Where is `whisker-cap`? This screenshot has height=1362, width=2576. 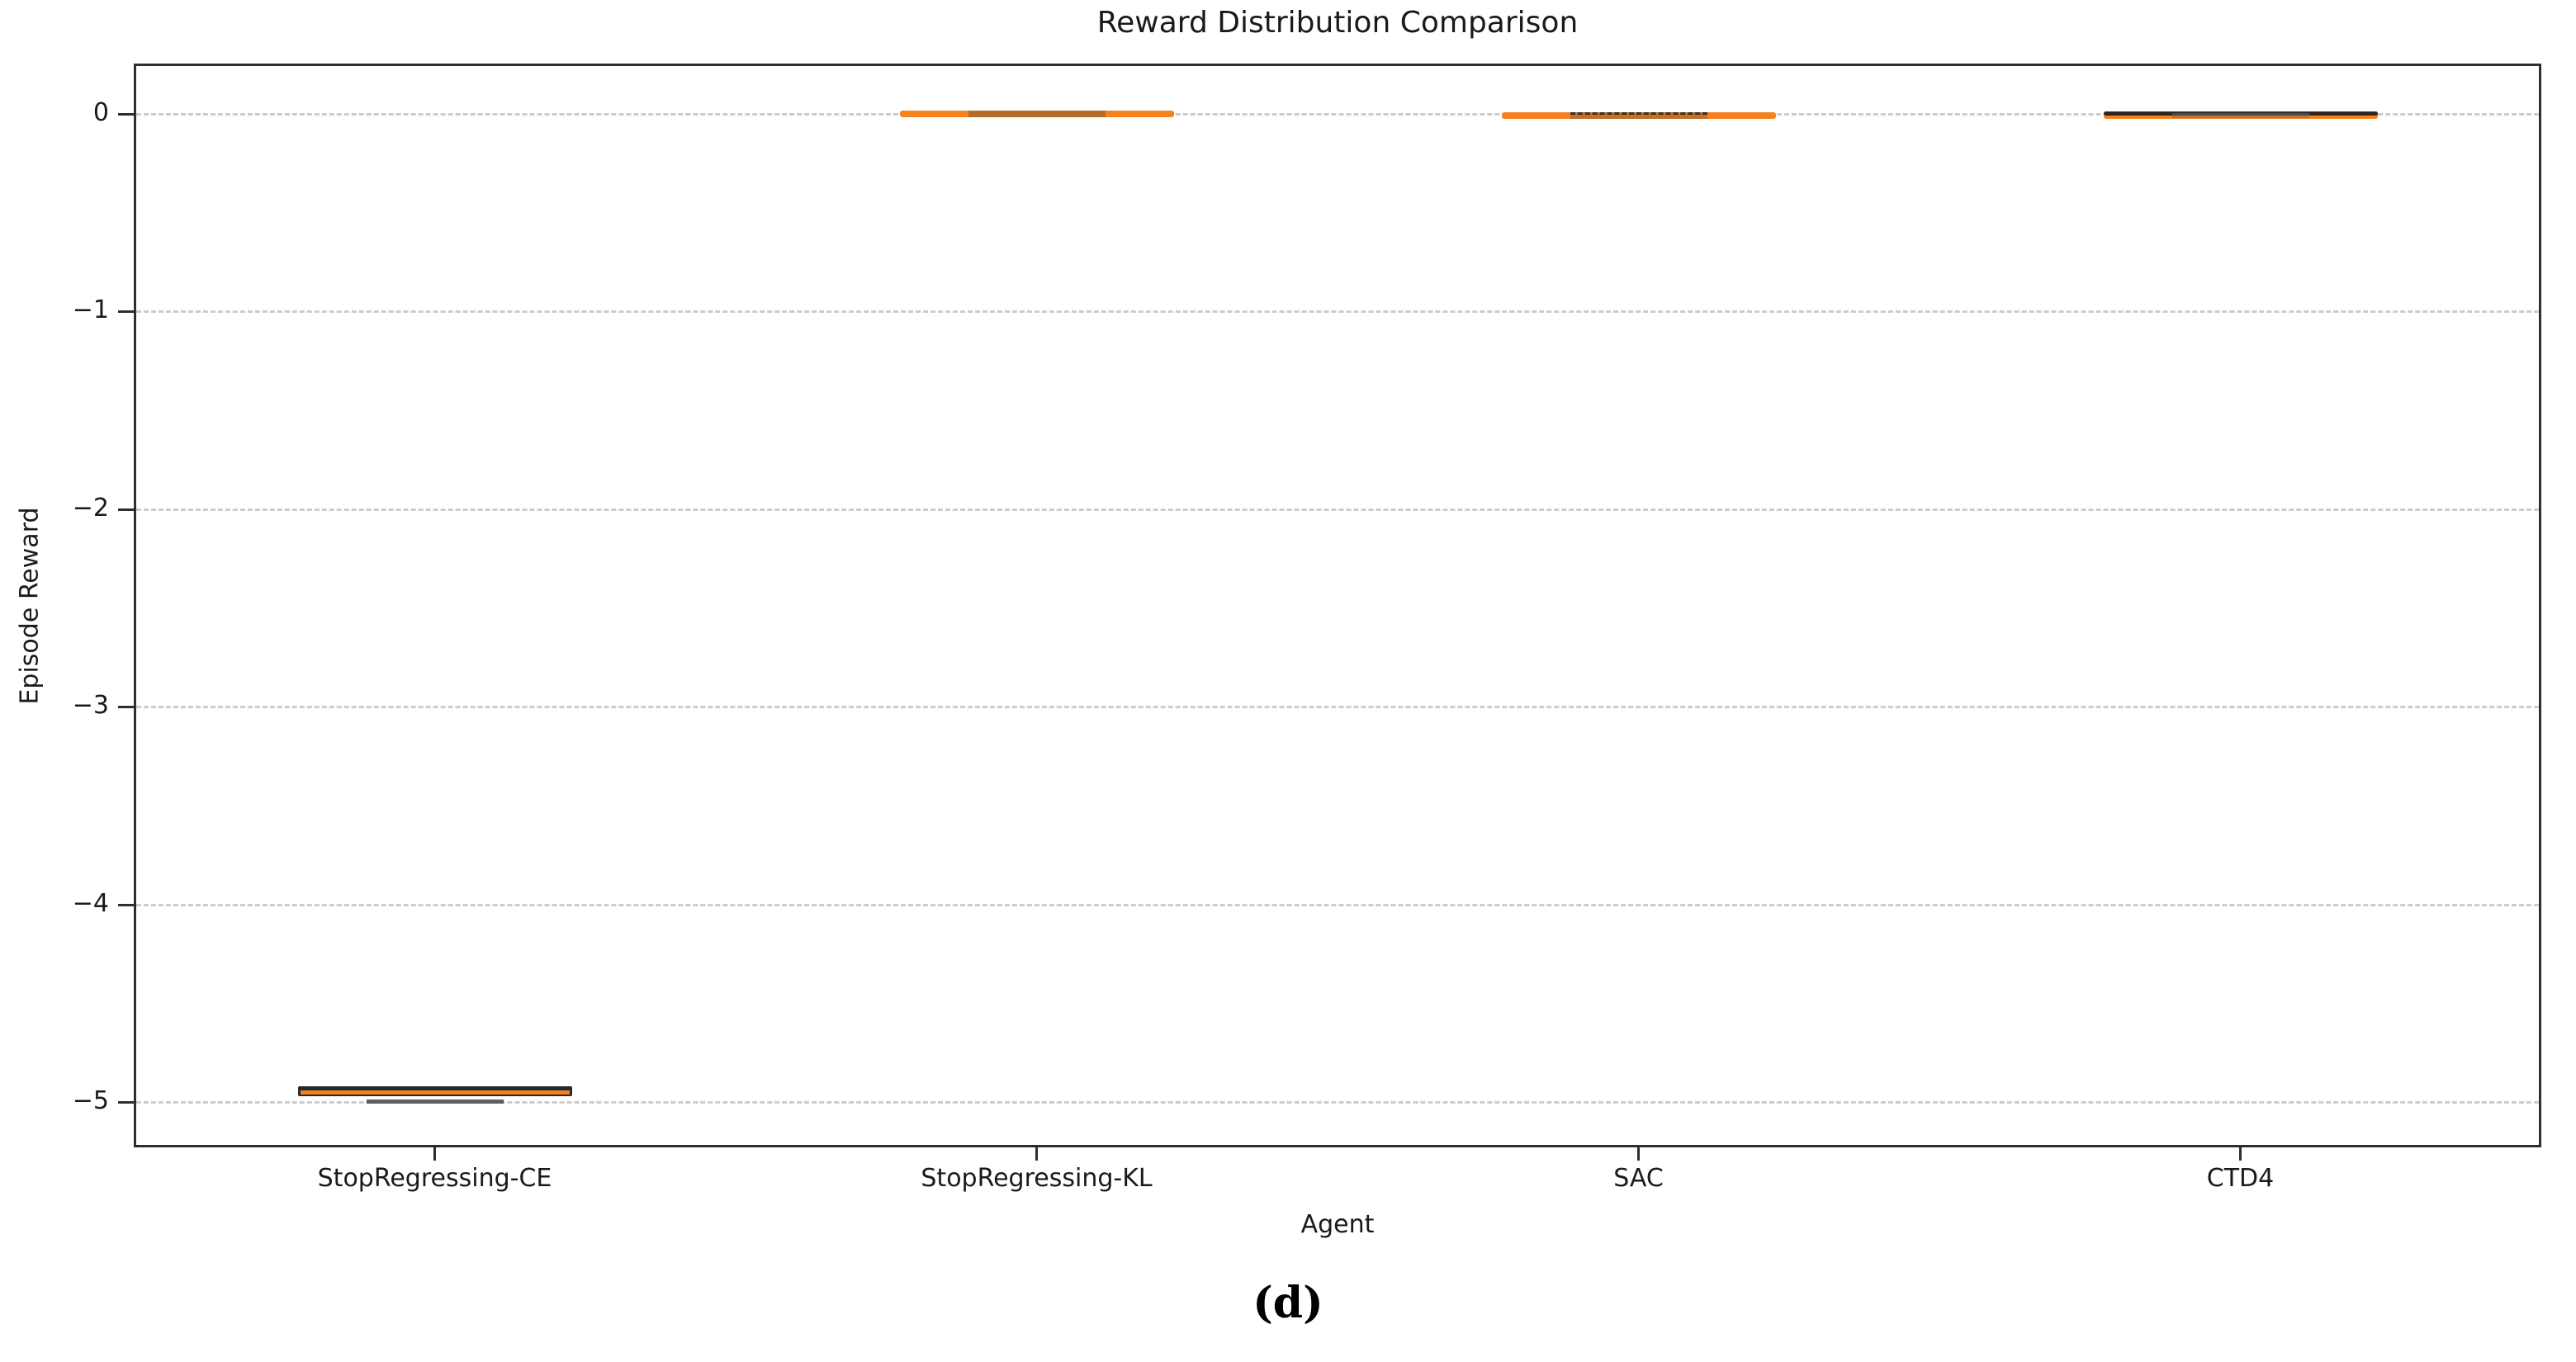 whisker-cap is located at coordinates (435, 1102).